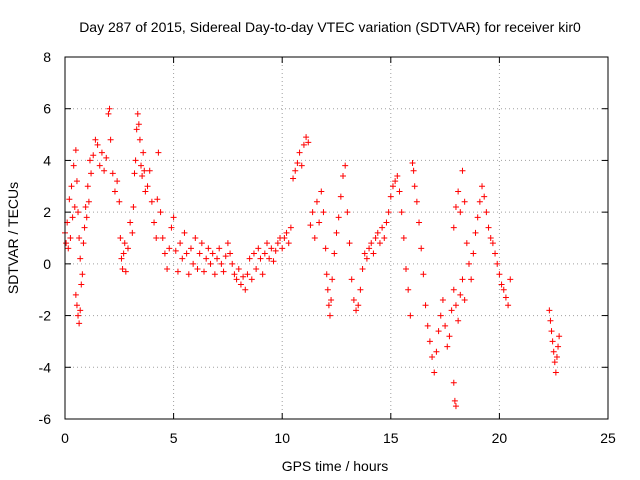  What do you see at coordinates (47, 160) in the screenshot?
I see `y-tick-label: 4` at bounding box center [47, 160].